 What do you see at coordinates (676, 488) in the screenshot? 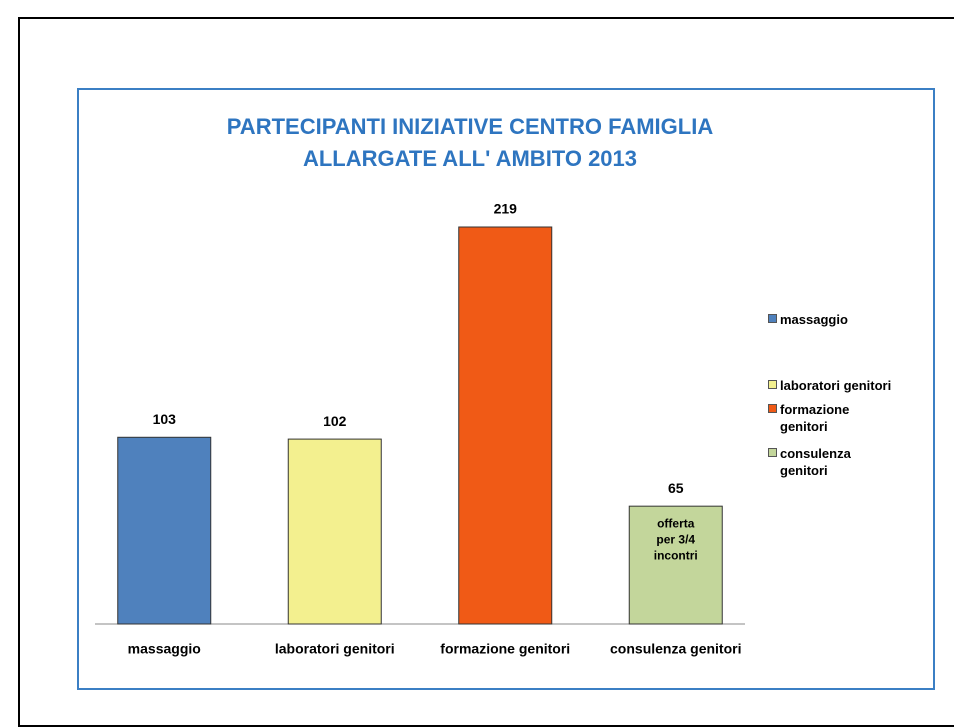
I see `data-label: 65` at bounding box center [676, 488].